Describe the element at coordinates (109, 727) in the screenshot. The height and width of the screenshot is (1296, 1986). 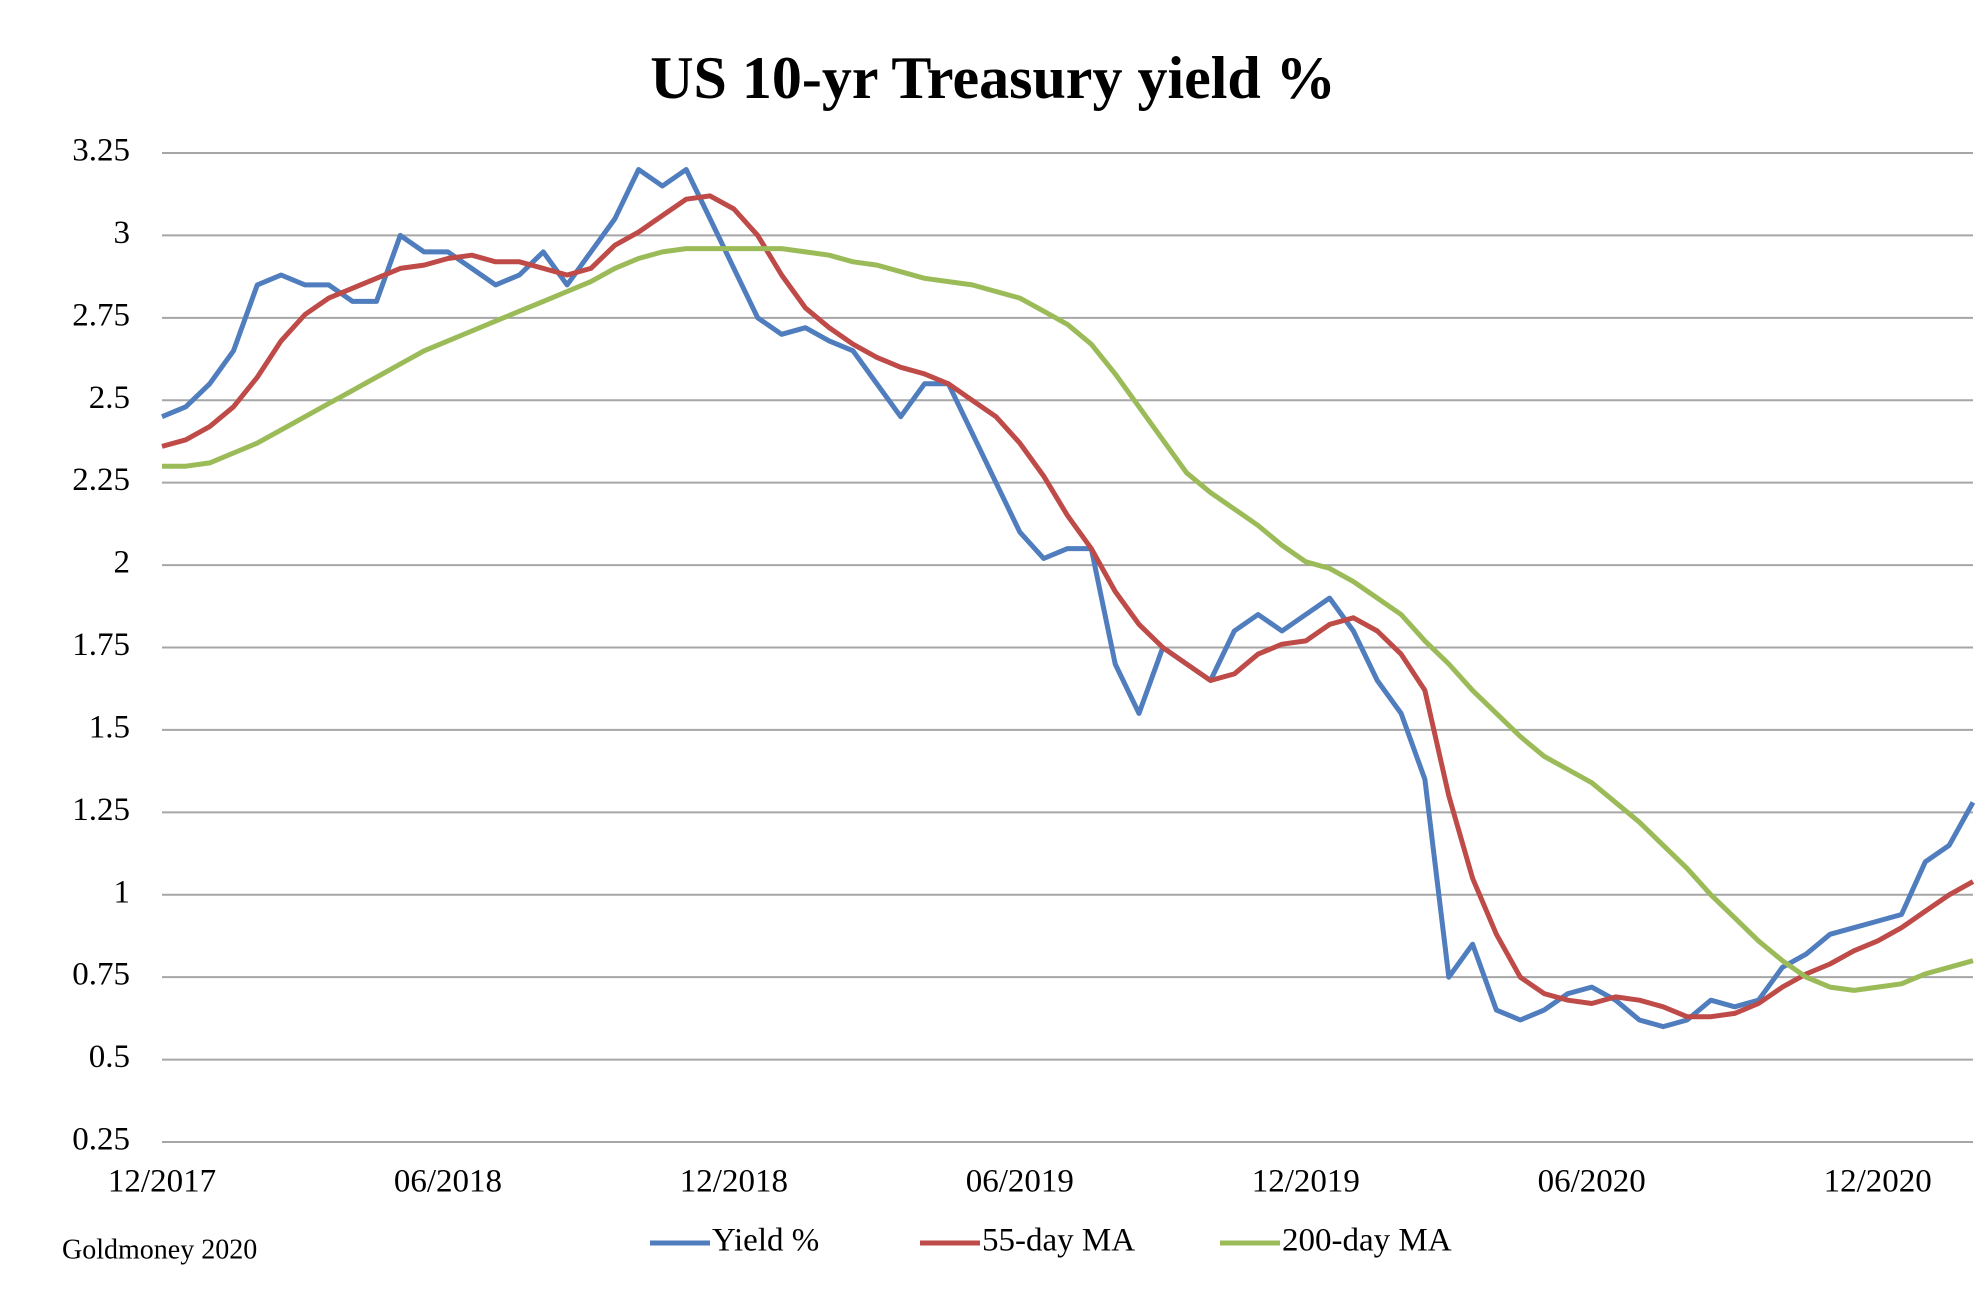
I see `y-tick-label: 1.5` at that location.